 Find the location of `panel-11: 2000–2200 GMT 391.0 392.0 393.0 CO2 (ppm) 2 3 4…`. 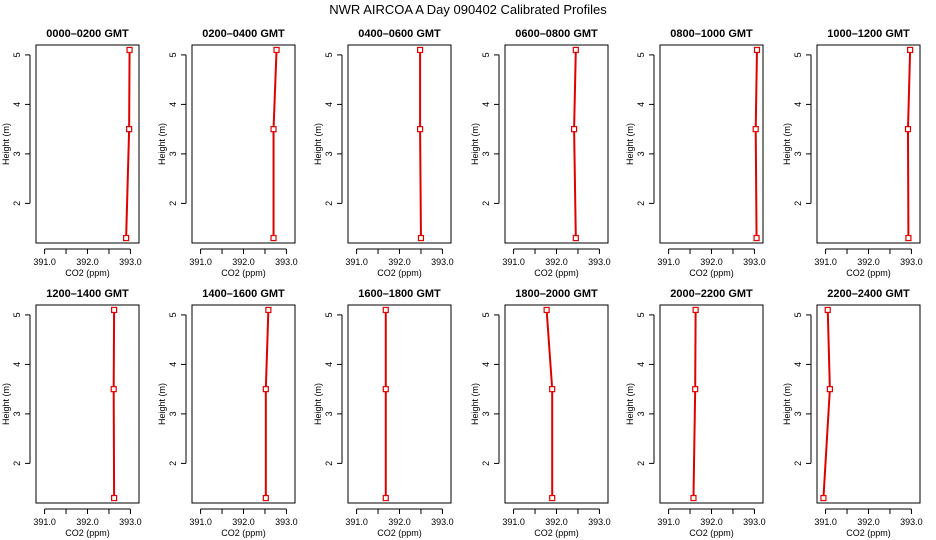

panel-11: 2000–2200 GMT 391.0 392.0 393.0 CO2 (ppm) 2 3 4… is located at coordinates (695, 413).